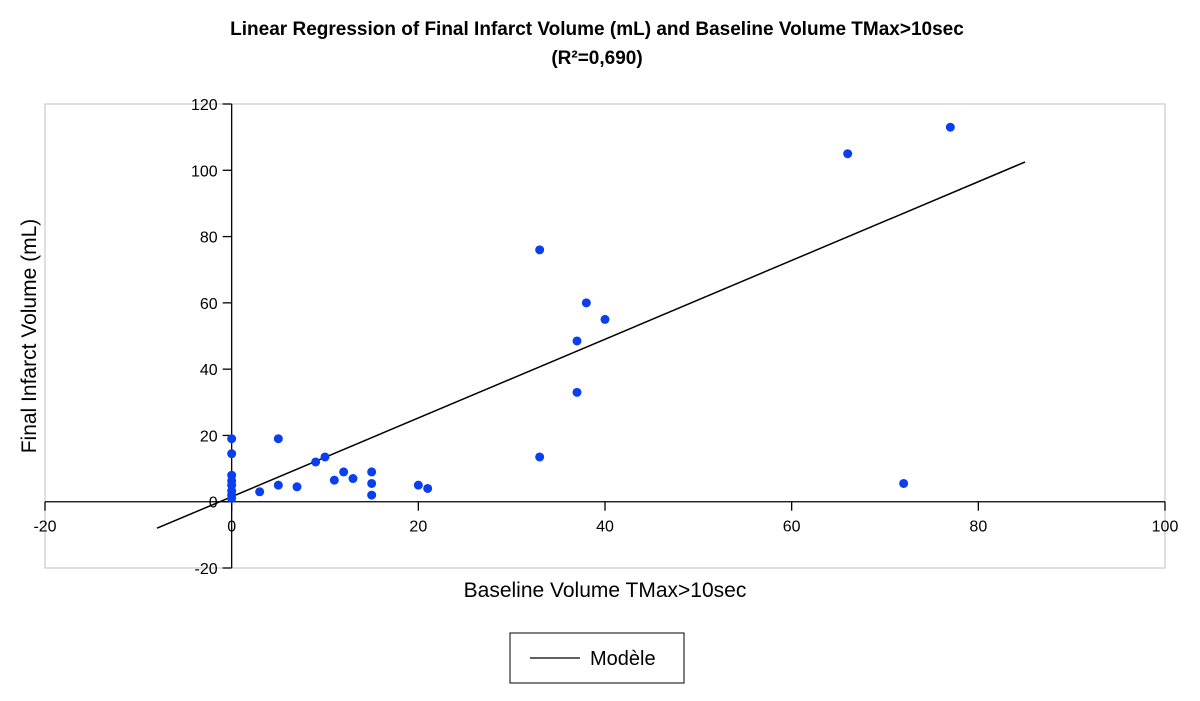  Describe the element at coordinates (418, 527) in the screenshot. I see `x-tick-label: 20` at that location.